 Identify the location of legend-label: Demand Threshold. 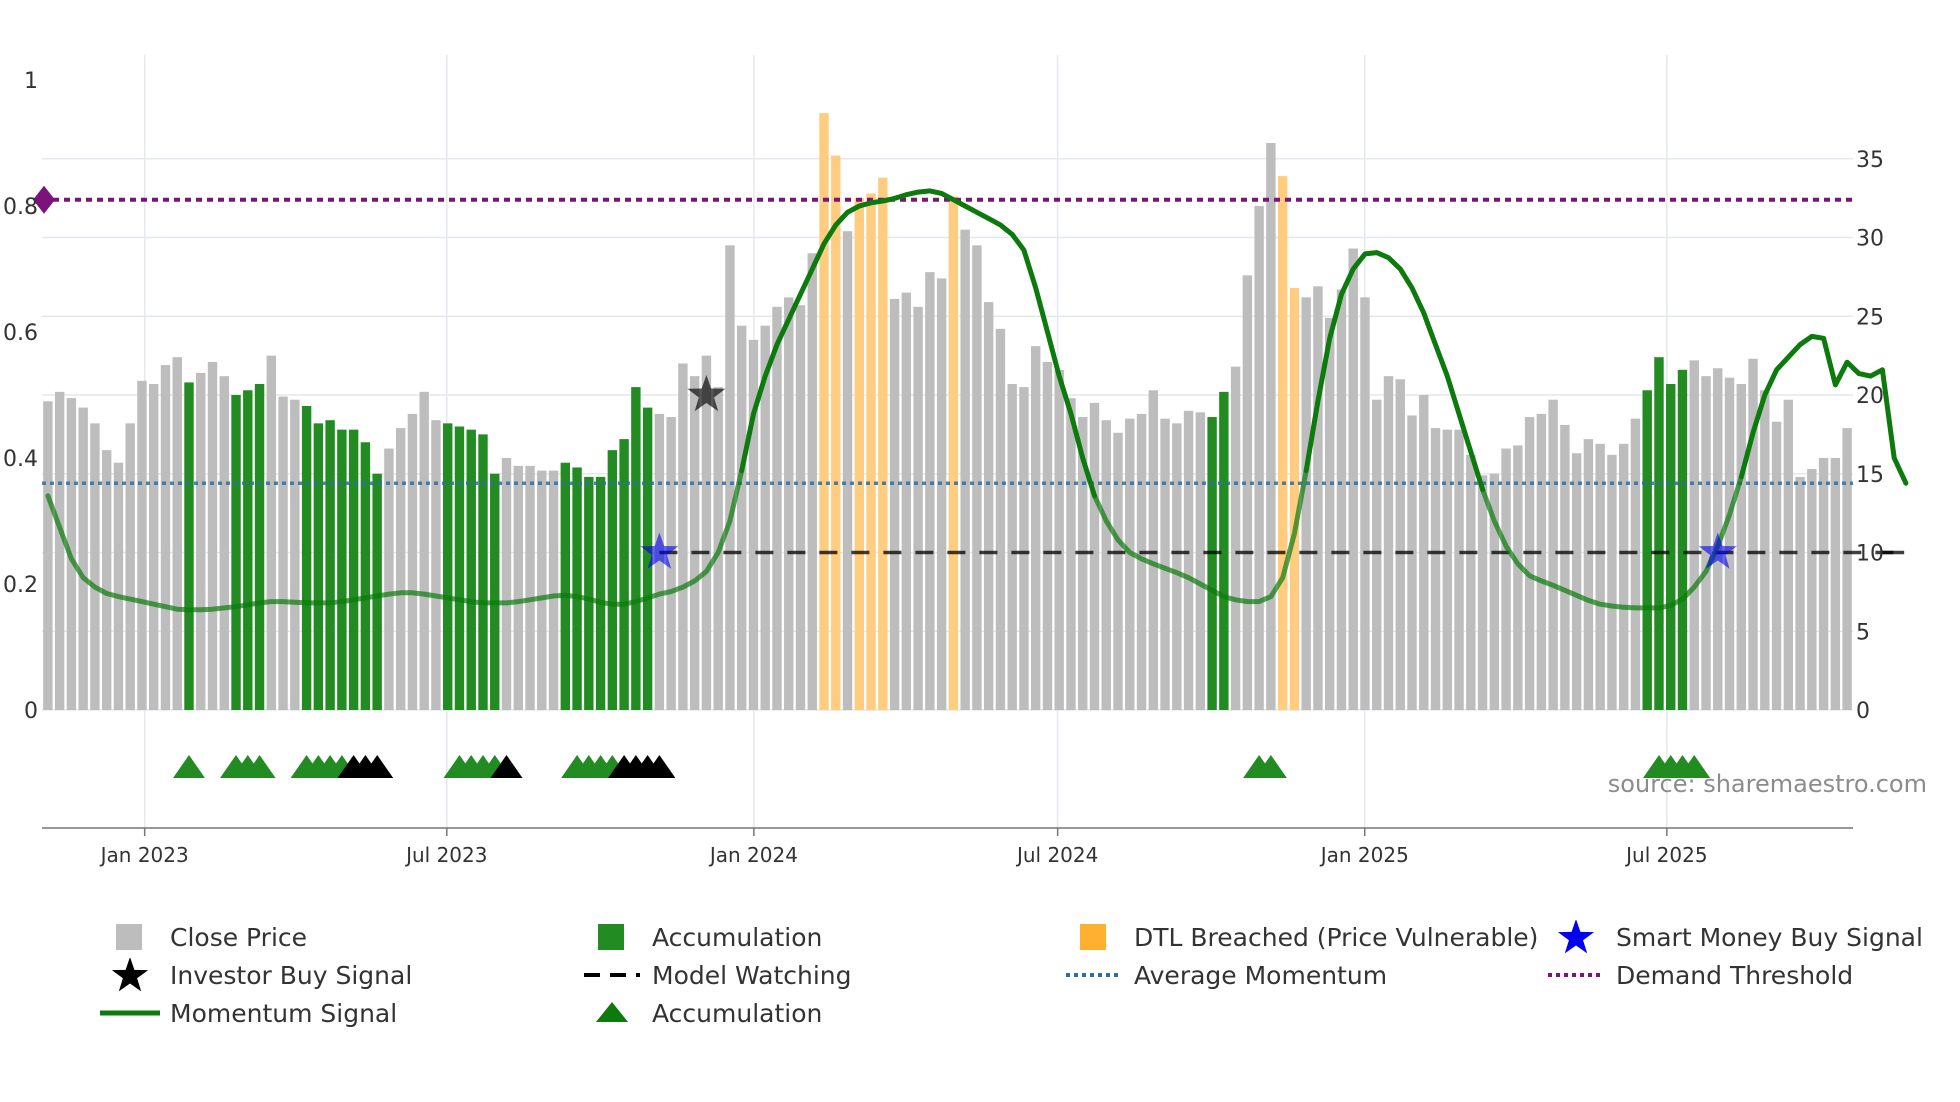
(1735, 975).